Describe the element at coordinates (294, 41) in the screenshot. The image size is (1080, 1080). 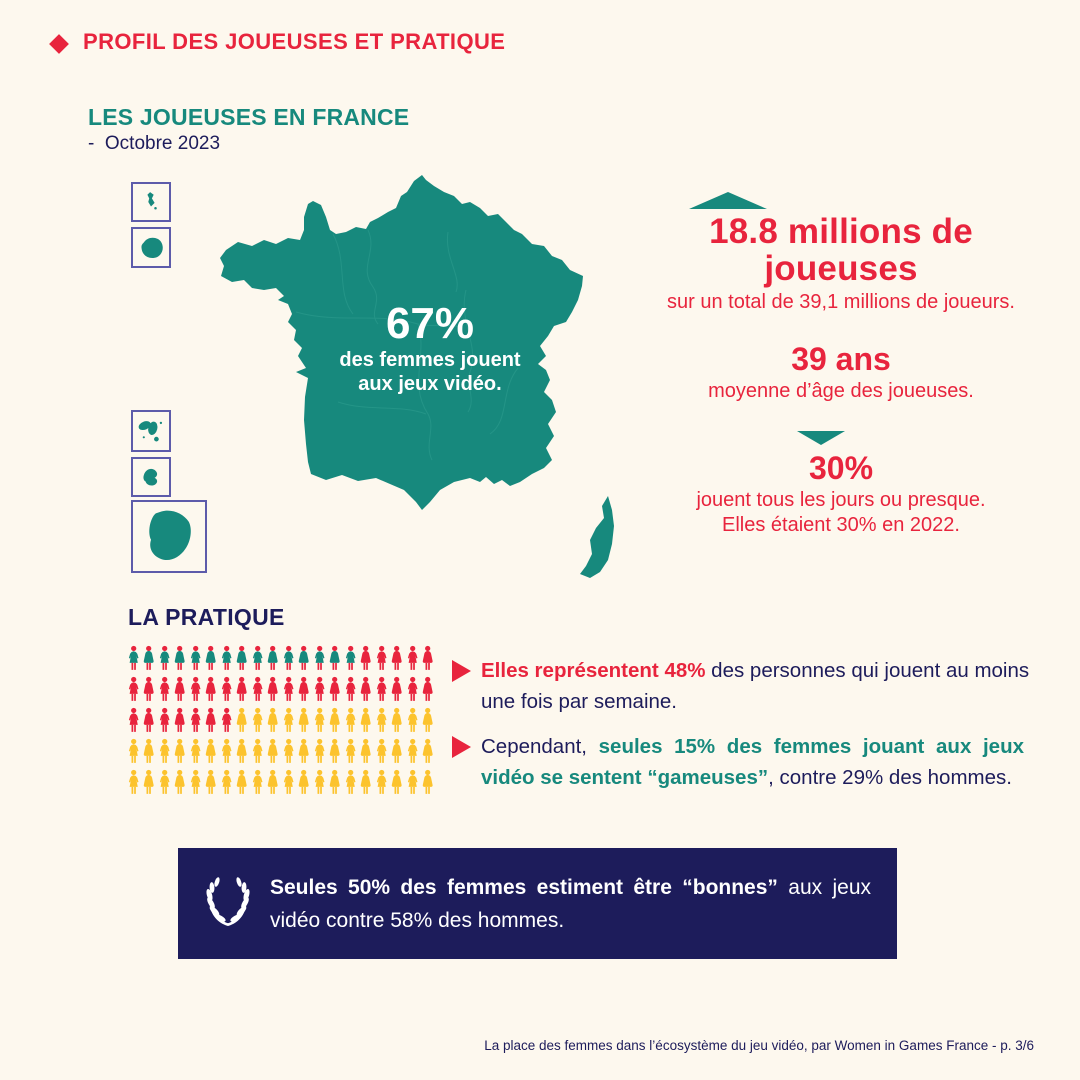
I see `page-title: PROFIL DES JOUEUSES ET PRATIQUE` at that location.